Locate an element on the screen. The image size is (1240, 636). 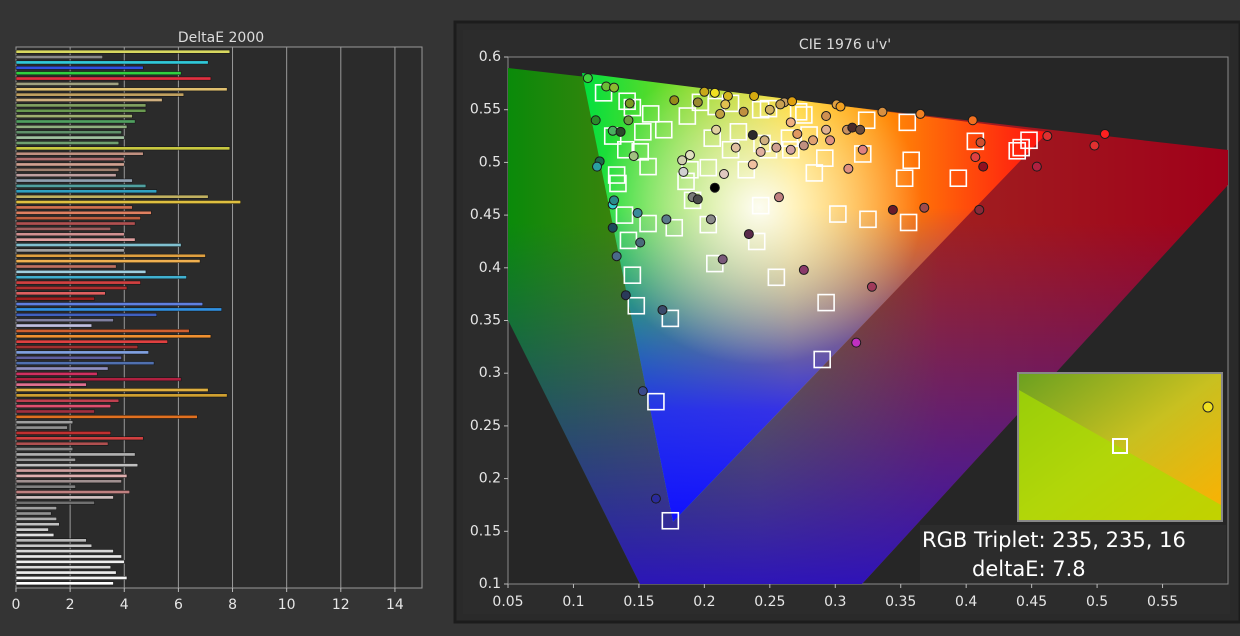
x-tick-label: 0.1 is located at coordinates (573, 602).